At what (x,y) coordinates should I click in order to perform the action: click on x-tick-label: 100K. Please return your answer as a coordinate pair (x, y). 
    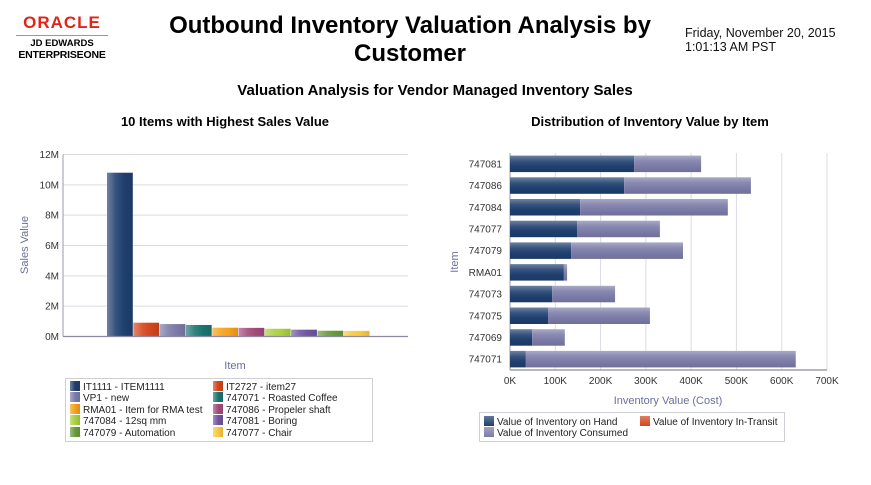
    Looking at the image, I should click on (556, 381).